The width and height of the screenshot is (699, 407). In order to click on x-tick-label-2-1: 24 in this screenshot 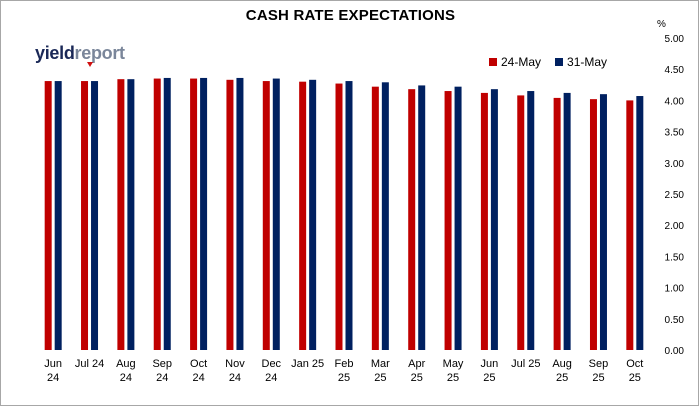, I will do `click(126, 378)`.